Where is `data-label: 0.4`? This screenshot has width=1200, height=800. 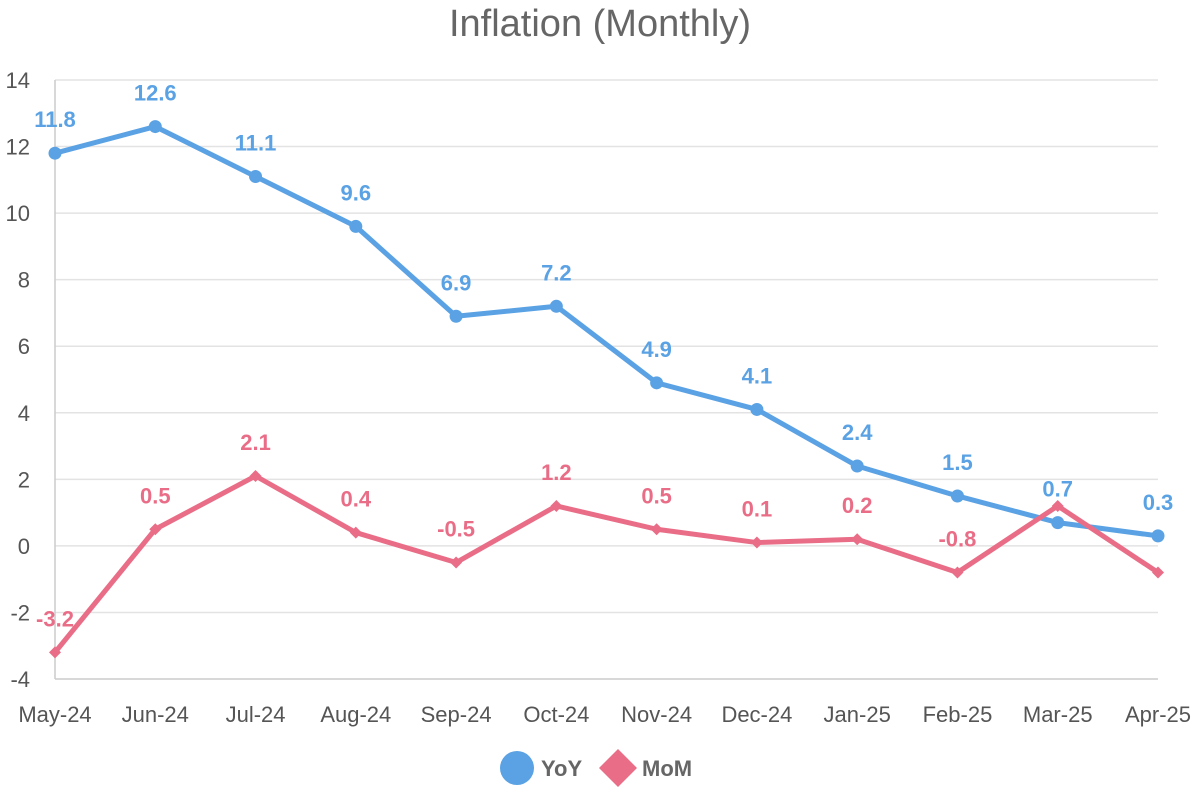 data-label: 0.4 is located at coordinates (356, 499).